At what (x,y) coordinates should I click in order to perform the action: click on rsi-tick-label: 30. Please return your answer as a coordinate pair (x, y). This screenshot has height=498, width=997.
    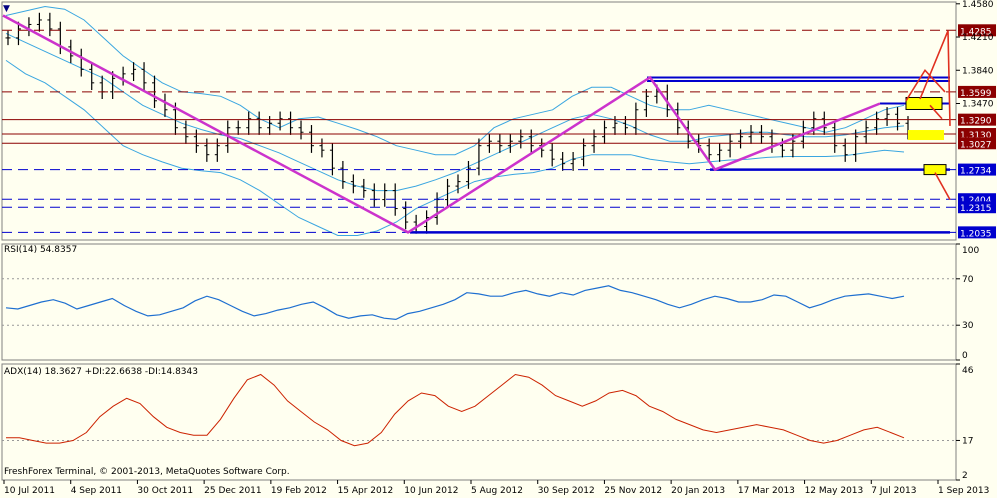
    Looking at the image, I should click on (968, 326).